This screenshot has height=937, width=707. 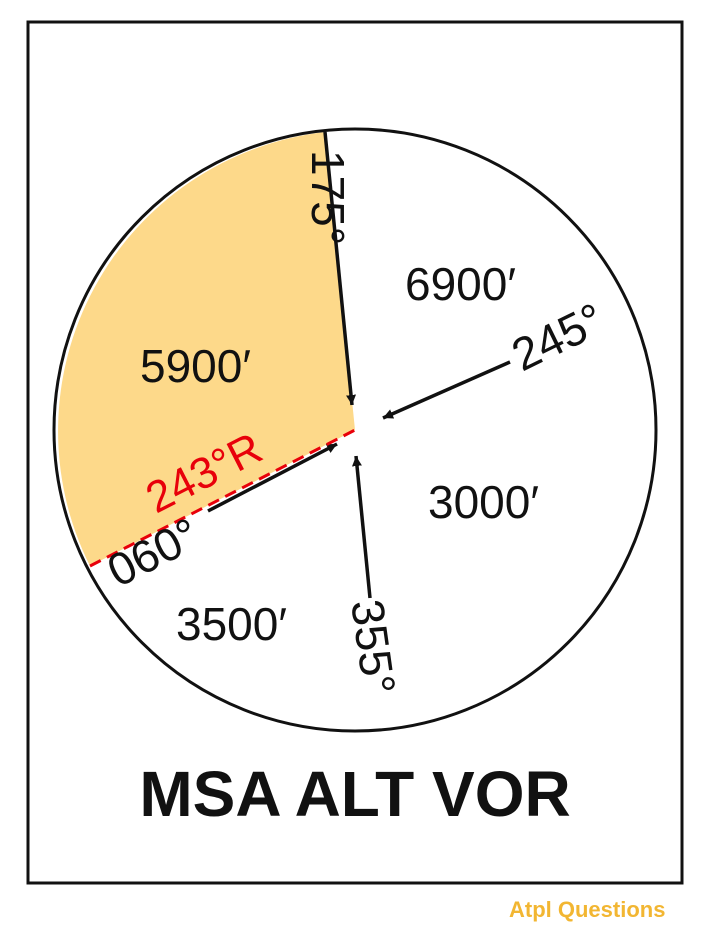 What do you see at coordinates (195, 366) in the screenshot?
I see `altitude-label-5900: 5900′` at bounding box center [195, 366].